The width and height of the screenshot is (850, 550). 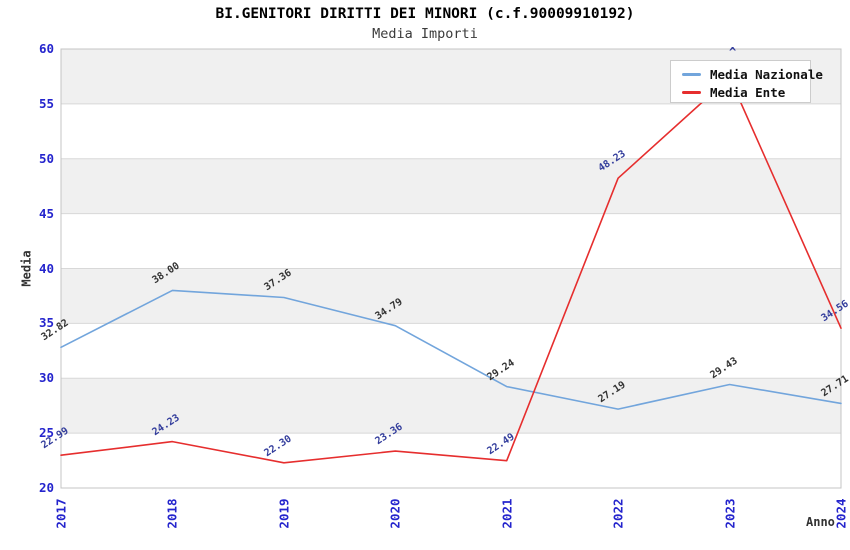 What do you see at coordinates (46, 378) in the screenshot?
I see `y-tick-label: 30` at bounding box center [46, 378].